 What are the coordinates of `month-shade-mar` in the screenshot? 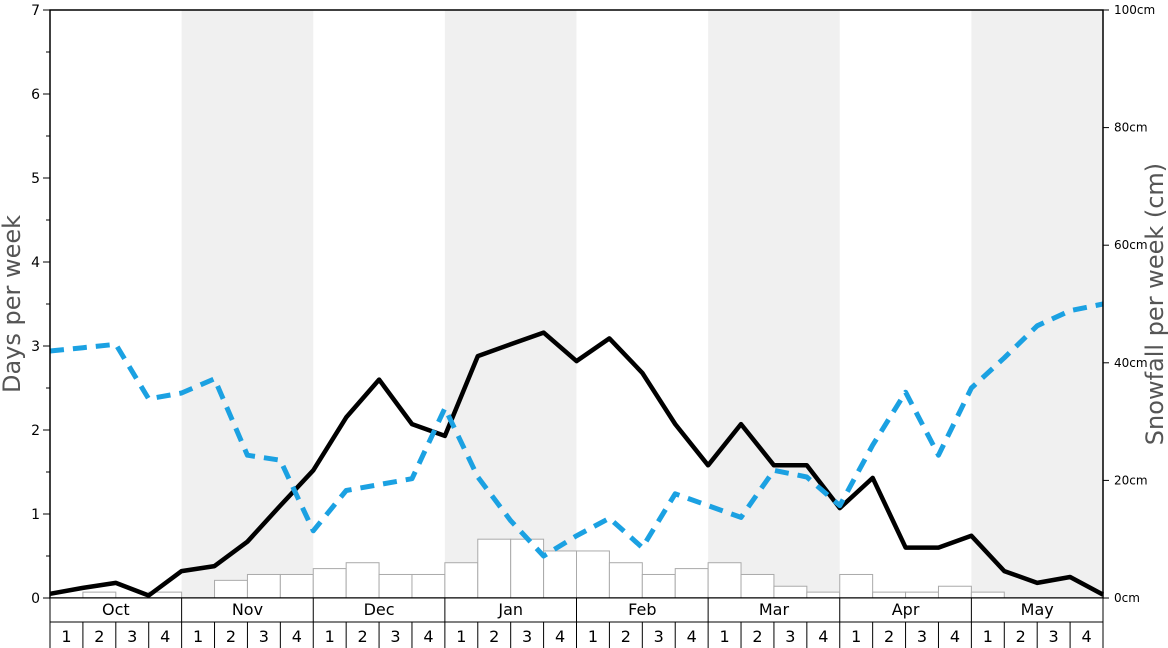 It's located at (774, 304).